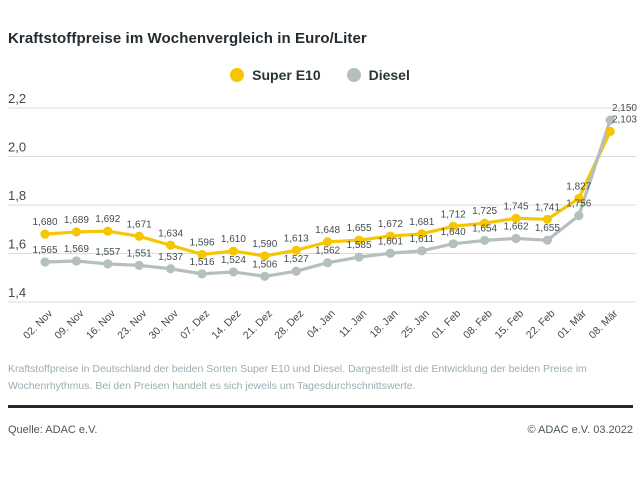 The image size is (640, 480). I want to click on value-label-diesel: 1,654, so click(484, 228).